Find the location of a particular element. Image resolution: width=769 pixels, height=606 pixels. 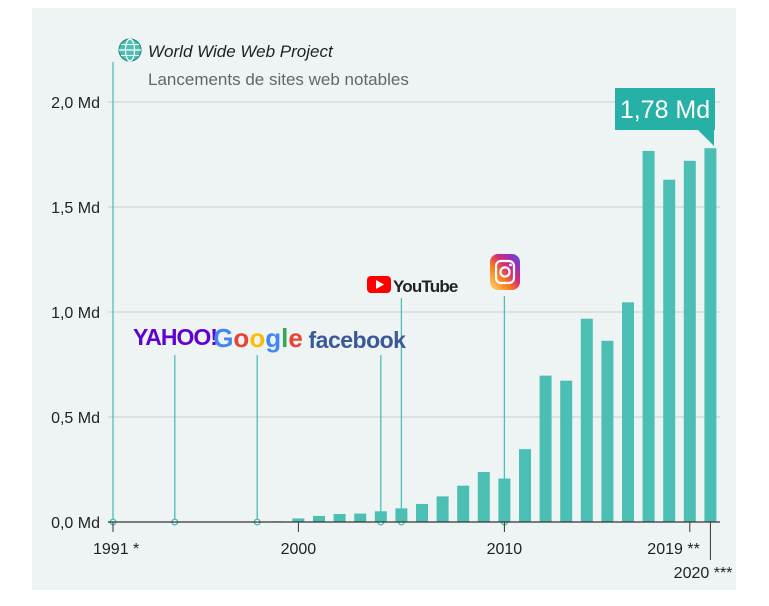

y-tick-label: 2,0 Md is located at coordinates (75, 103).